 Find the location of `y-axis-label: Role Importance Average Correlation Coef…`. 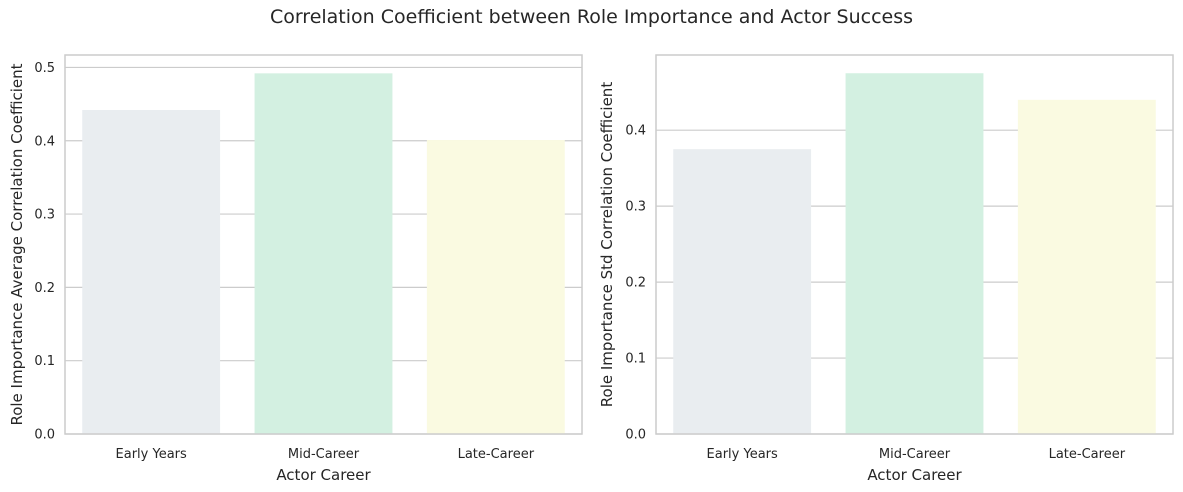

y-axis-label: Role Importance Average Correlation Coef… is located at coordinates (17, 244).